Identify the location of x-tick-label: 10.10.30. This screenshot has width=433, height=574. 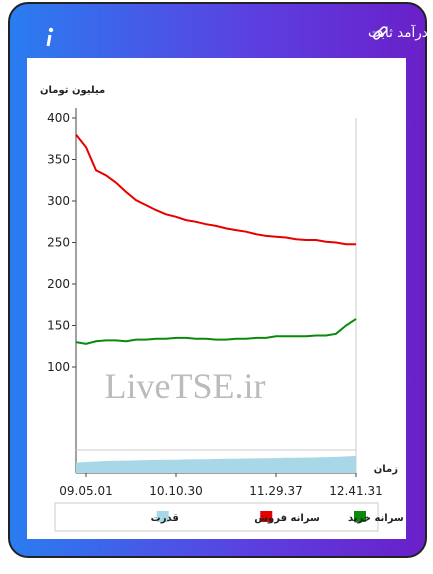
(175, 491).